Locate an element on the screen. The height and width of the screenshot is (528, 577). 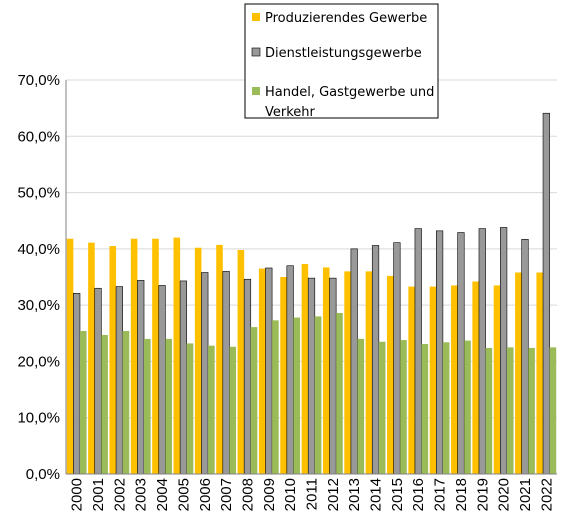
bar-handel-gastgewerbe-und-verkehr-2003 is located at coordinates (147, 406).